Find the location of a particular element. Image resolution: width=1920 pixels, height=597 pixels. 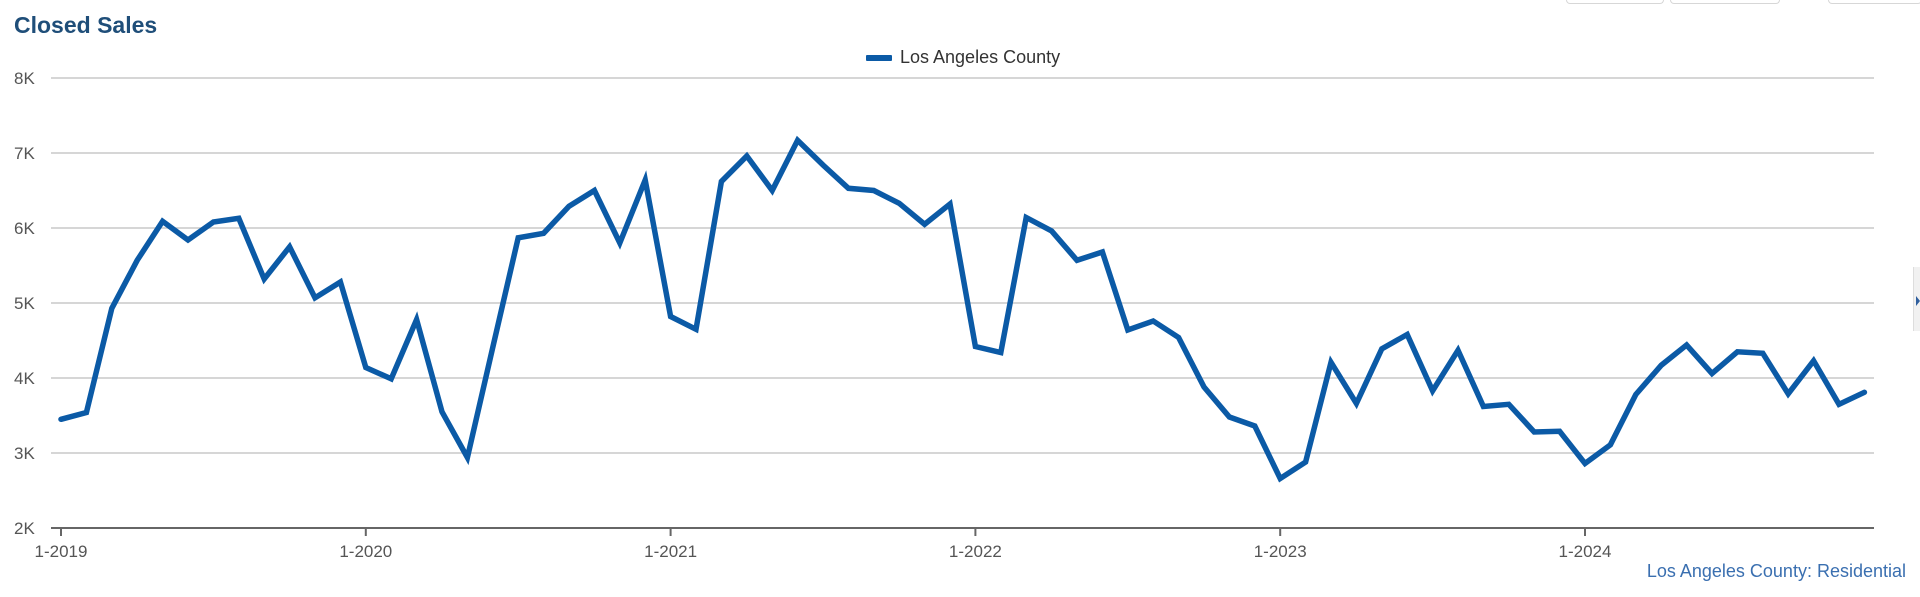

y-tick-label: 8K is located at coordinates (24, 78).